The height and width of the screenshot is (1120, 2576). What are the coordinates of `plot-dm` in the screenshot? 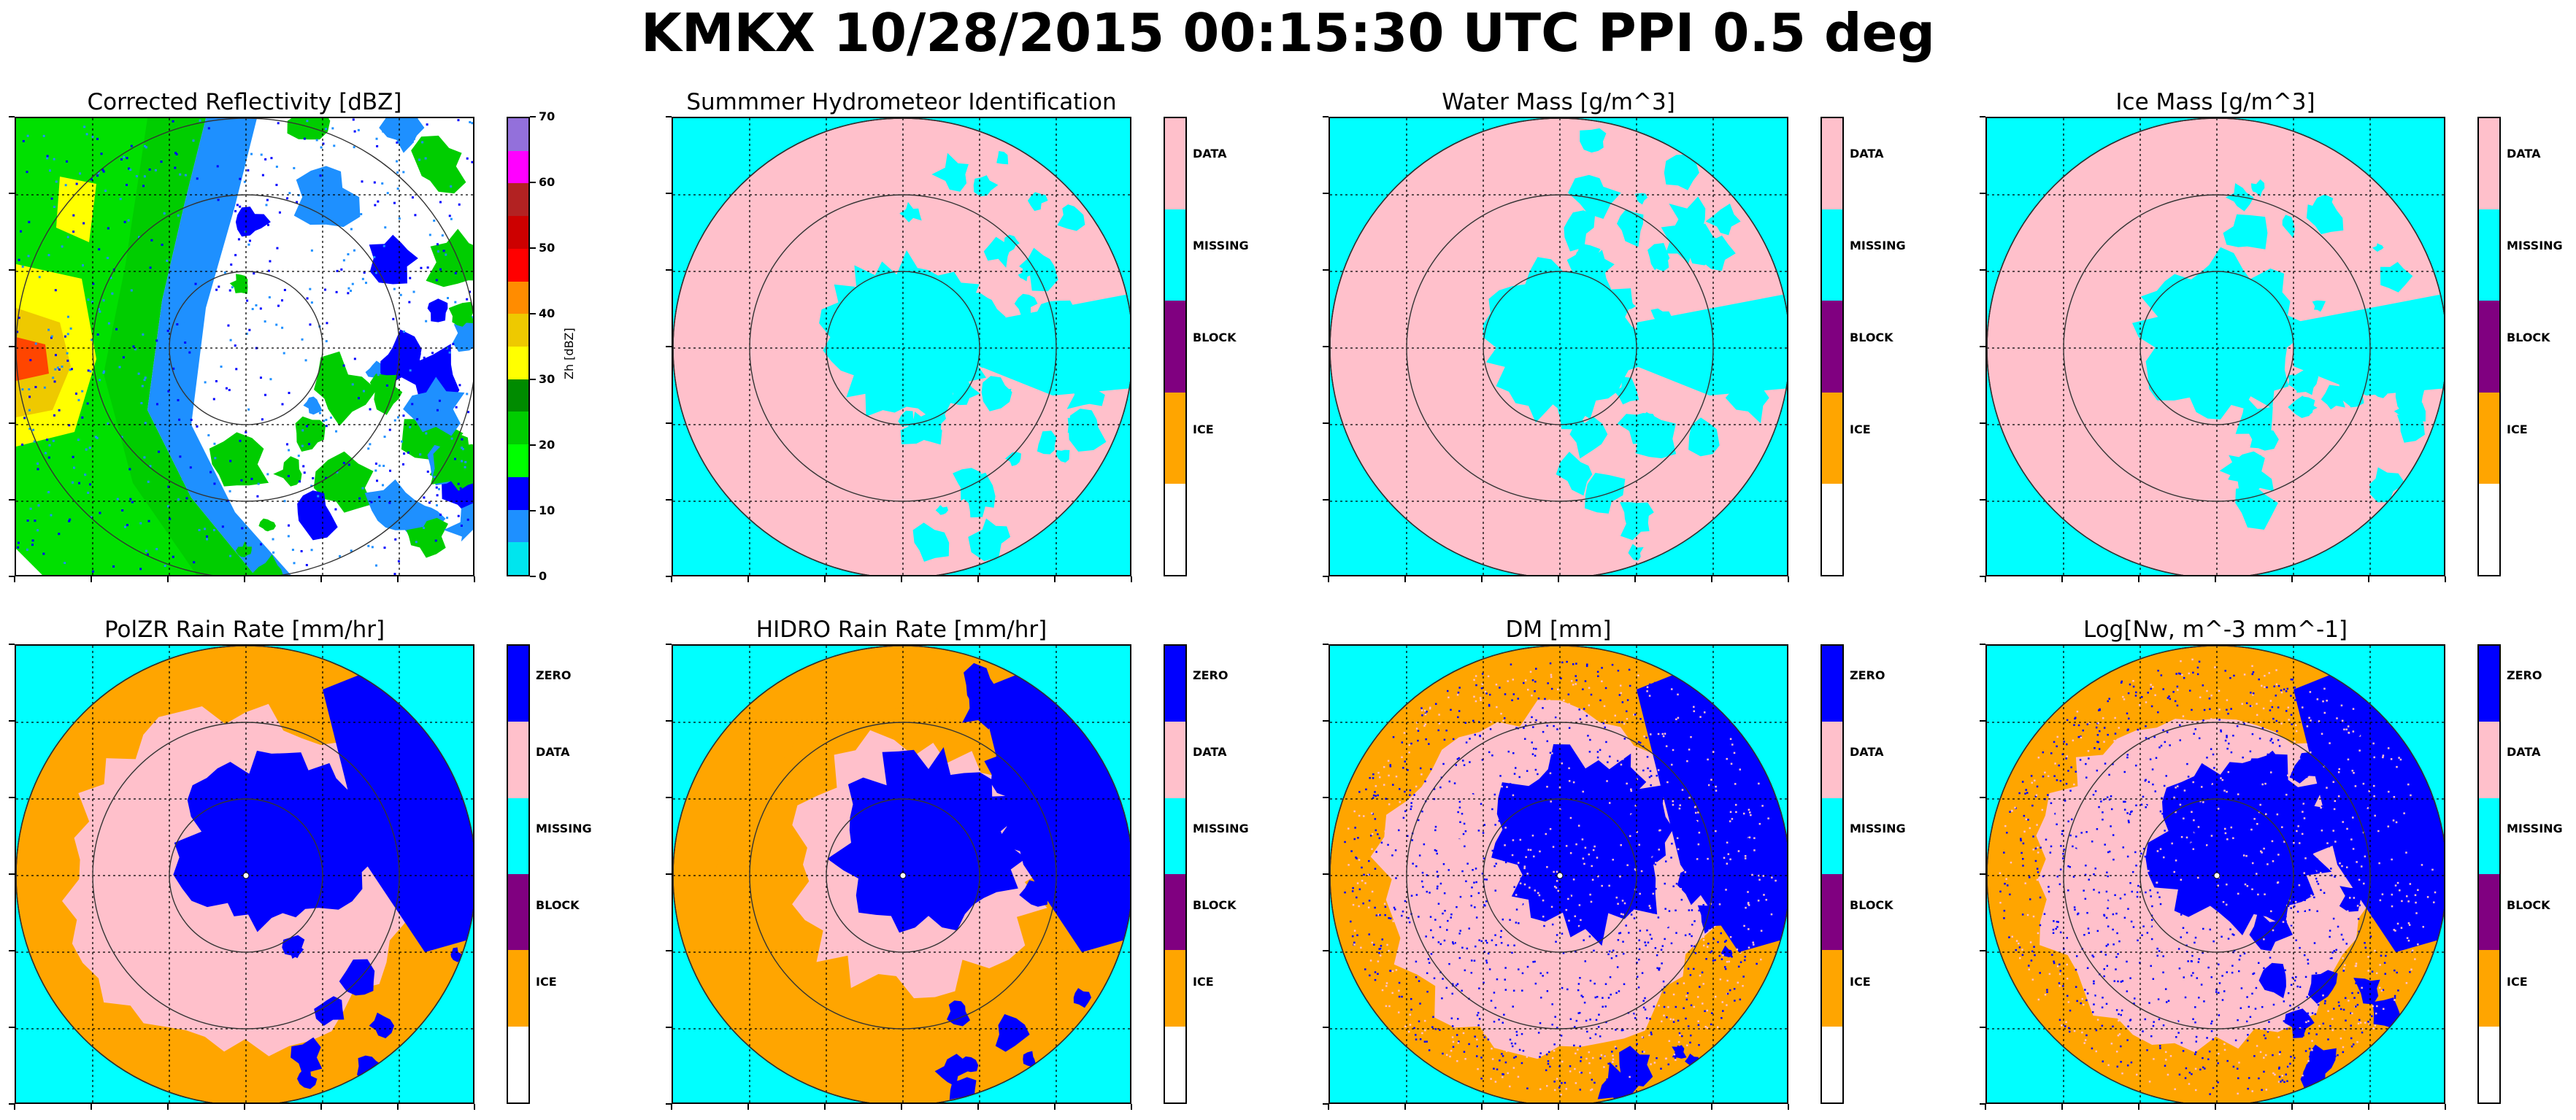 It's located at (1558, 874).